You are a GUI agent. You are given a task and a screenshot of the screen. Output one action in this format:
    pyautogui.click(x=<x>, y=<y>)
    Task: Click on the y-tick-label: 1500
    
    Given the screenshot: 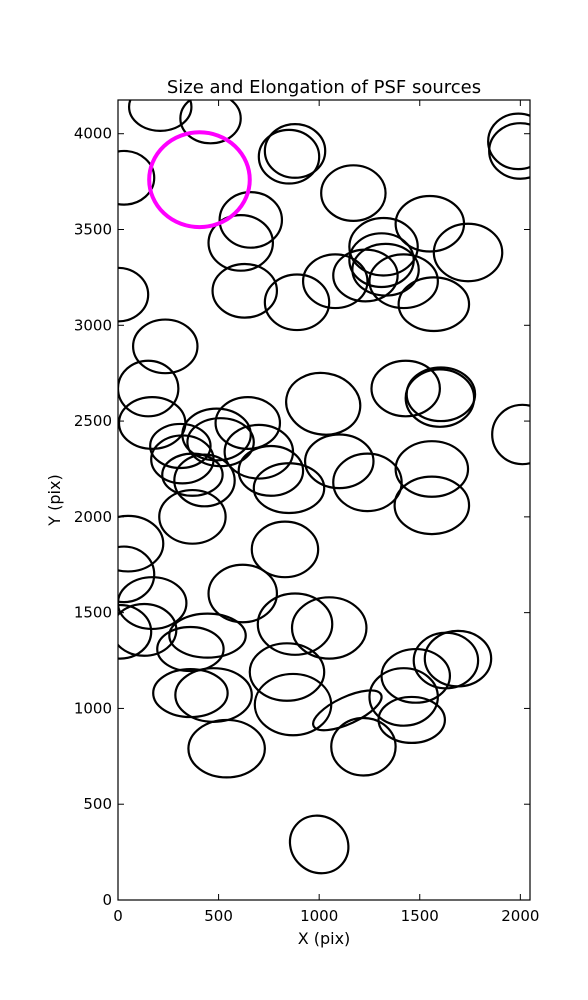 What is the action you would take?
    pyautogui.click(x=93, y=613)
    